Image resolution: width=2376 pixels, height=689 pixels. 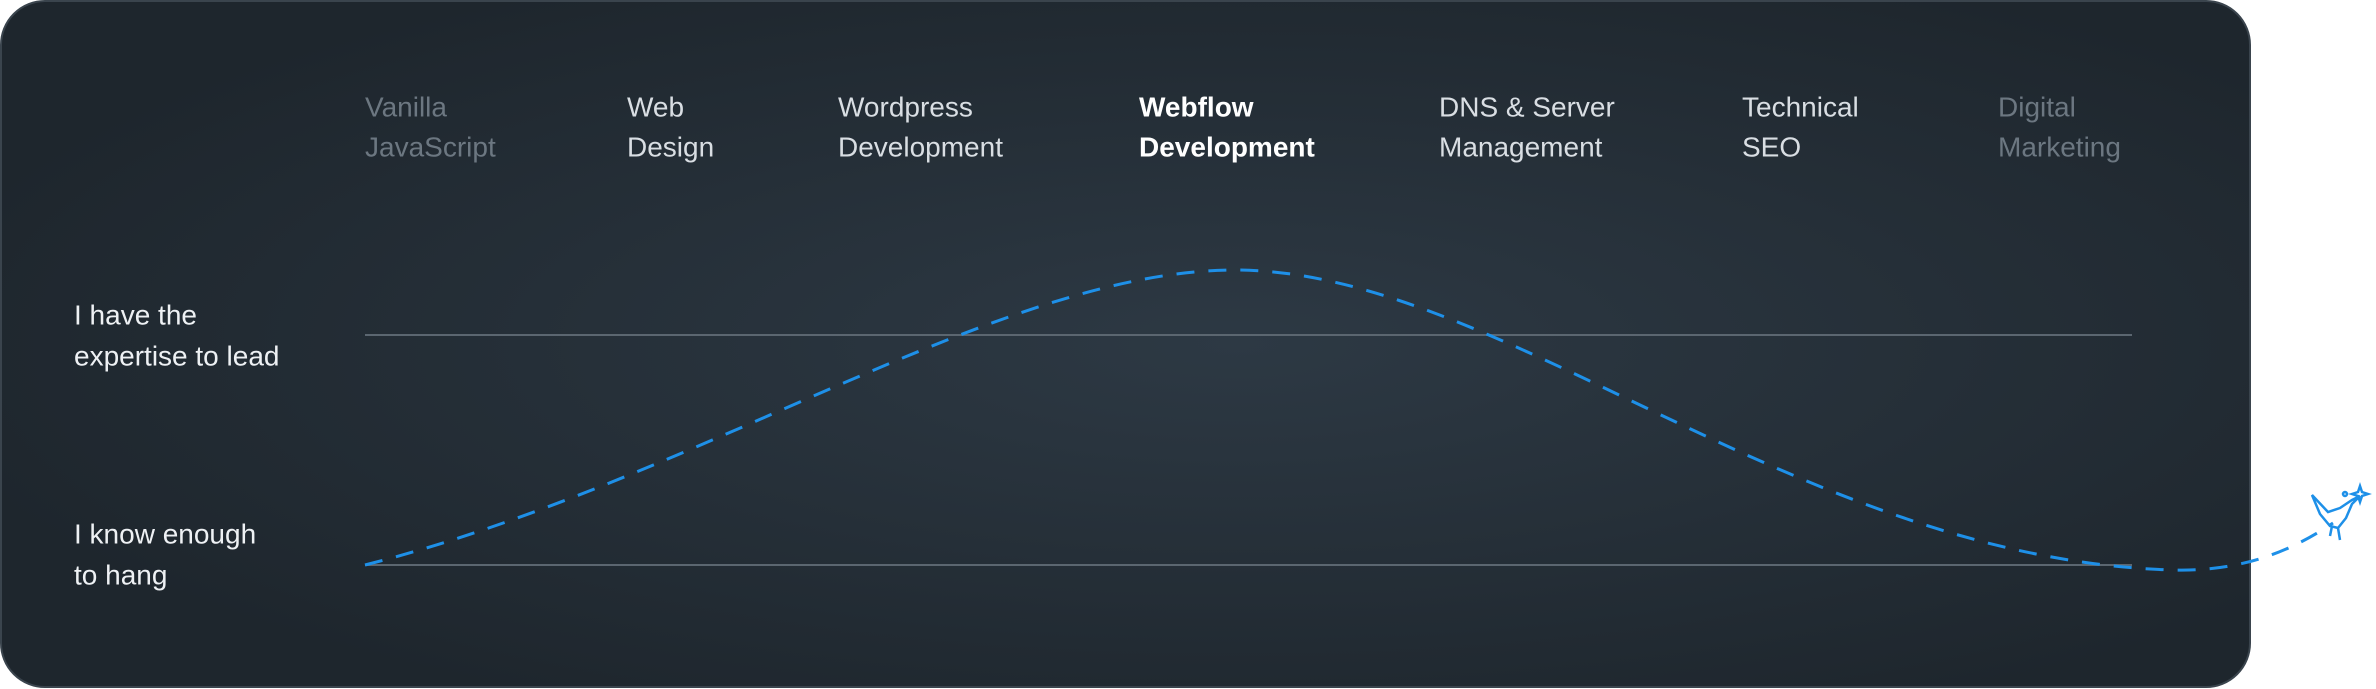 I want to click on column-label: Webflow, so click(x=1196, y=106).